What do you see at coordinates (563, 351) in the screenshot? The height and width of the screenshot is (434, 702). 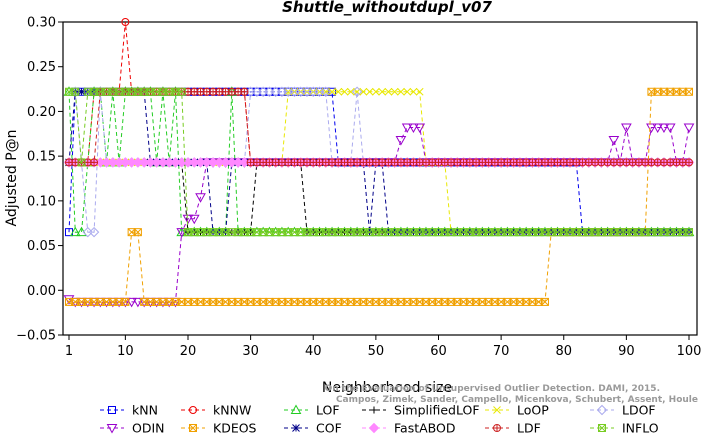 I see `x-tick-label: 80` at bounding box center [563, 351].